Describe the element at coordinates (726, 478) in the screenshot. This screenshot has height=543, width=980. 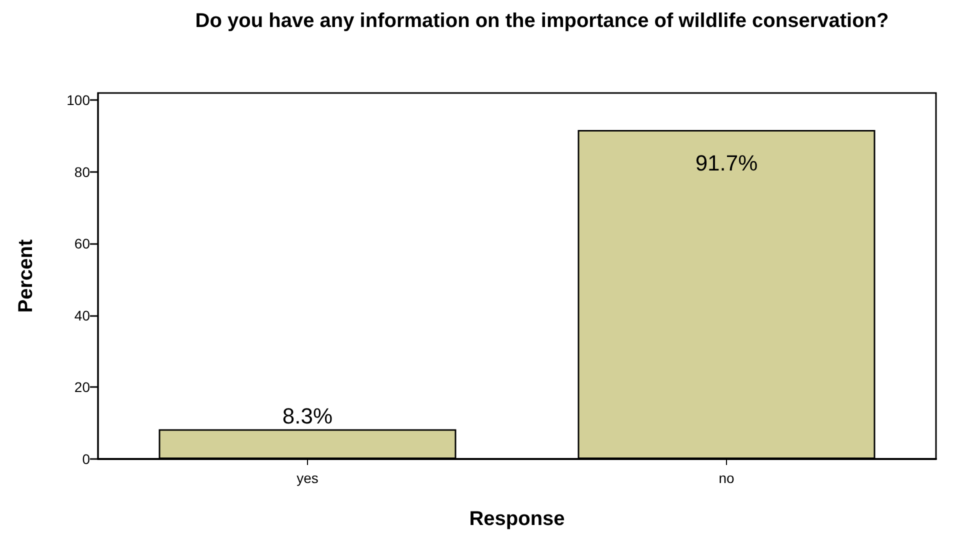
I see `x-tick-label: no` at that location.